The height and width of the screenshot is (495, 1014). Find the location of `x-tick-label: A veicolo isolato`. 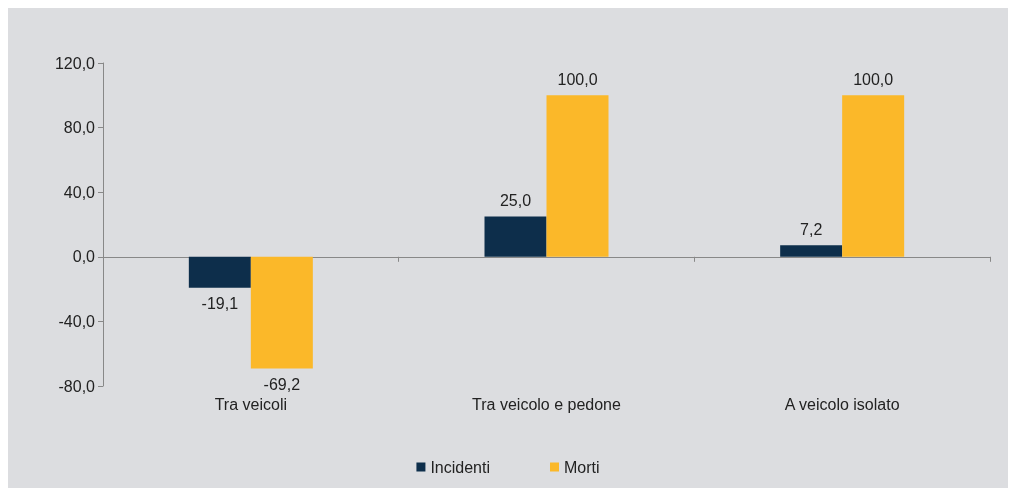

x-tick-label: A veicolo isolato is located at coordinates (842, 404).